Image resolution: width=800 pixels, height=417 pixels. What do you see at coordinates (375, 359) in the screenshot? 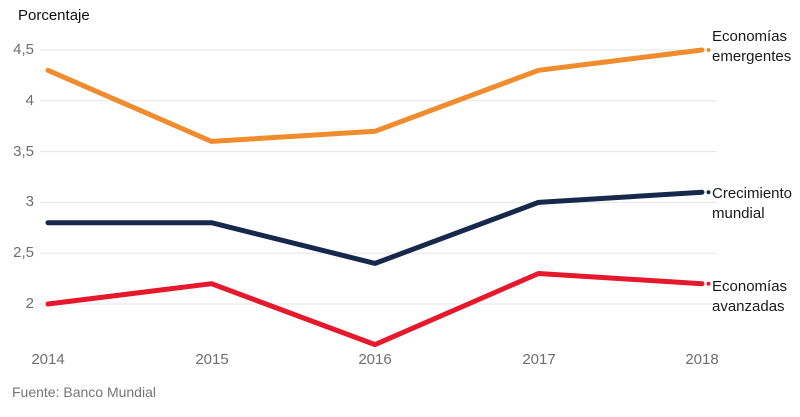
I see `x-axis-tick-label: 2016` at bounding box center [375, 359].